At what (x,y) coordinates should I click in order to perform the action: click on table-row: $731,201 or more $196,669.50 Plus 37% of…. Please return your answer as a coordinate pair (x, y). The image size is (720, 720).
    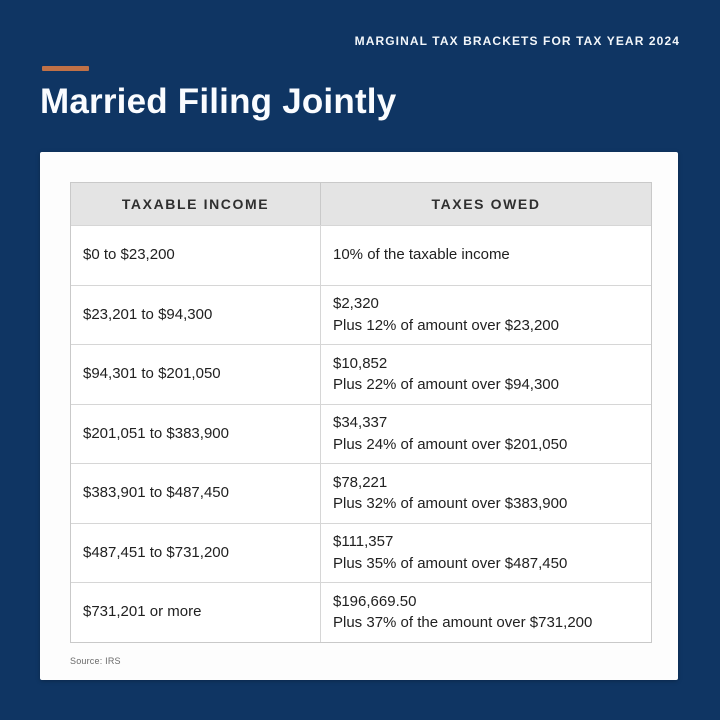
    Looking at the image, I should click on (361, 612).